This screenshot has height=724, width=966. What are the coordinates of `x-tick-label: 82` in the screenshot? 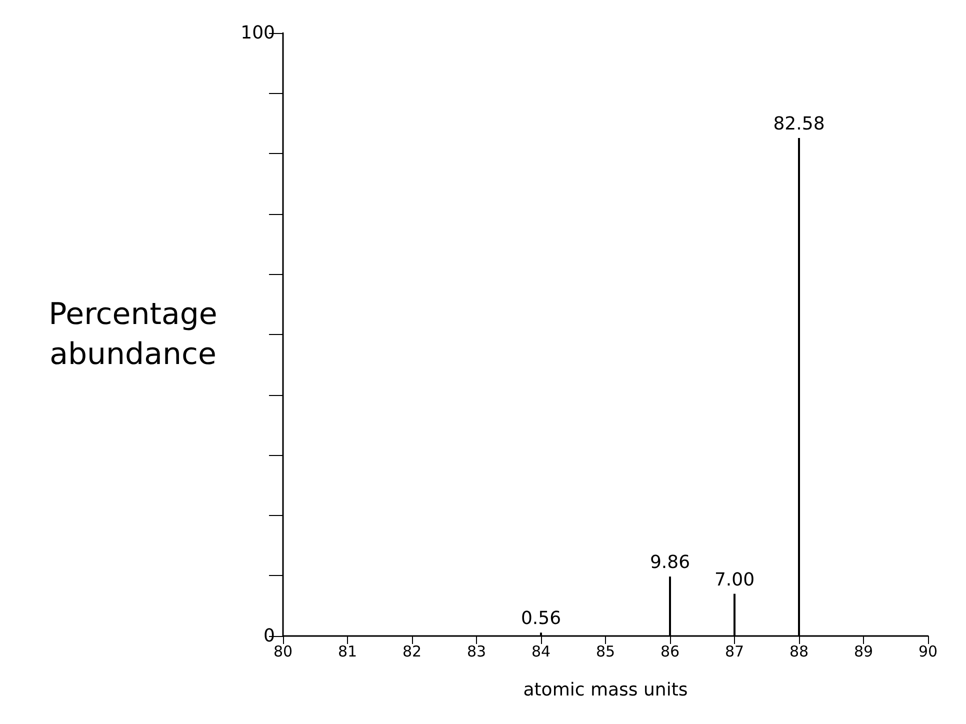 It's located at (412, 651).